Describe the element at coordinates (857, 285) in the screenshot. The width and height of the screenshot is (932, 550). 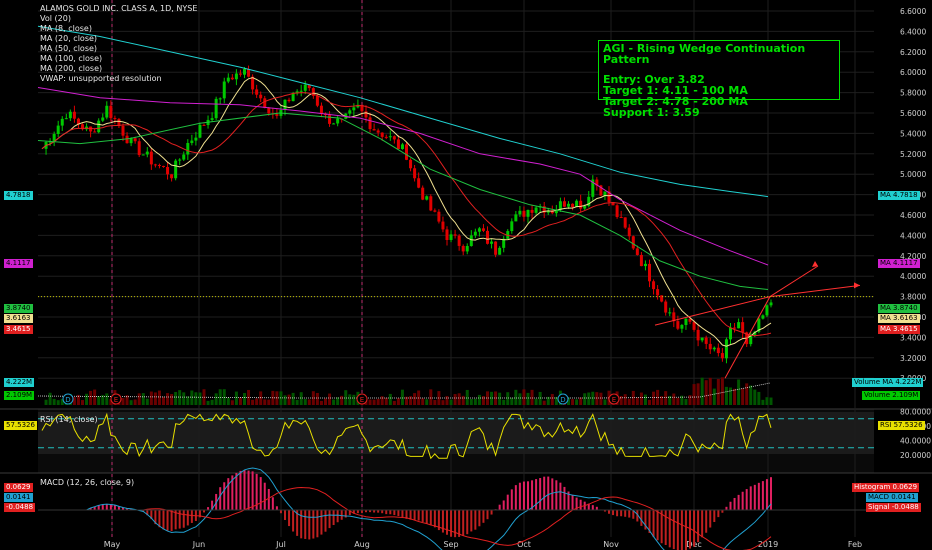
I see `target-arrow-2-head` at that location.